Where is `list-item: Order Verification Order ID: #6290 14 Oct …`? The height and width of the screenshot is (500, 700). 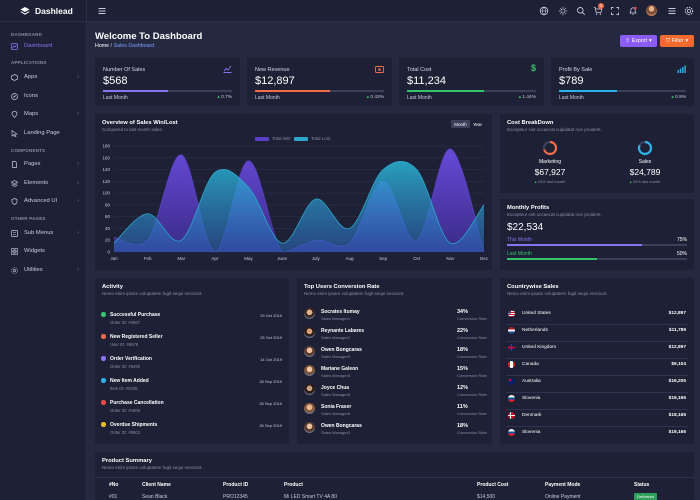
list-item: Order Verification Order ID: #6290 14 Oct … is located at coordinates (192, 364).